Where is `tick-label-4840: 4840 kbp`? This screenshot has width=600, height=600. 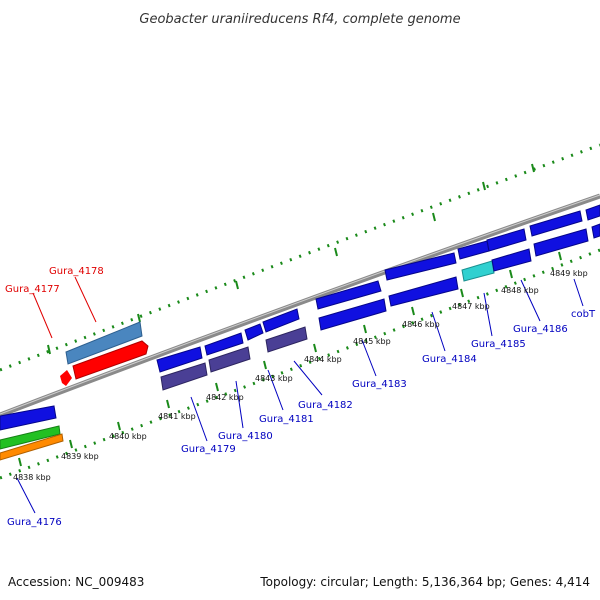 tick-label-4840: 4840 kbp is located at coordinates (128, 436).